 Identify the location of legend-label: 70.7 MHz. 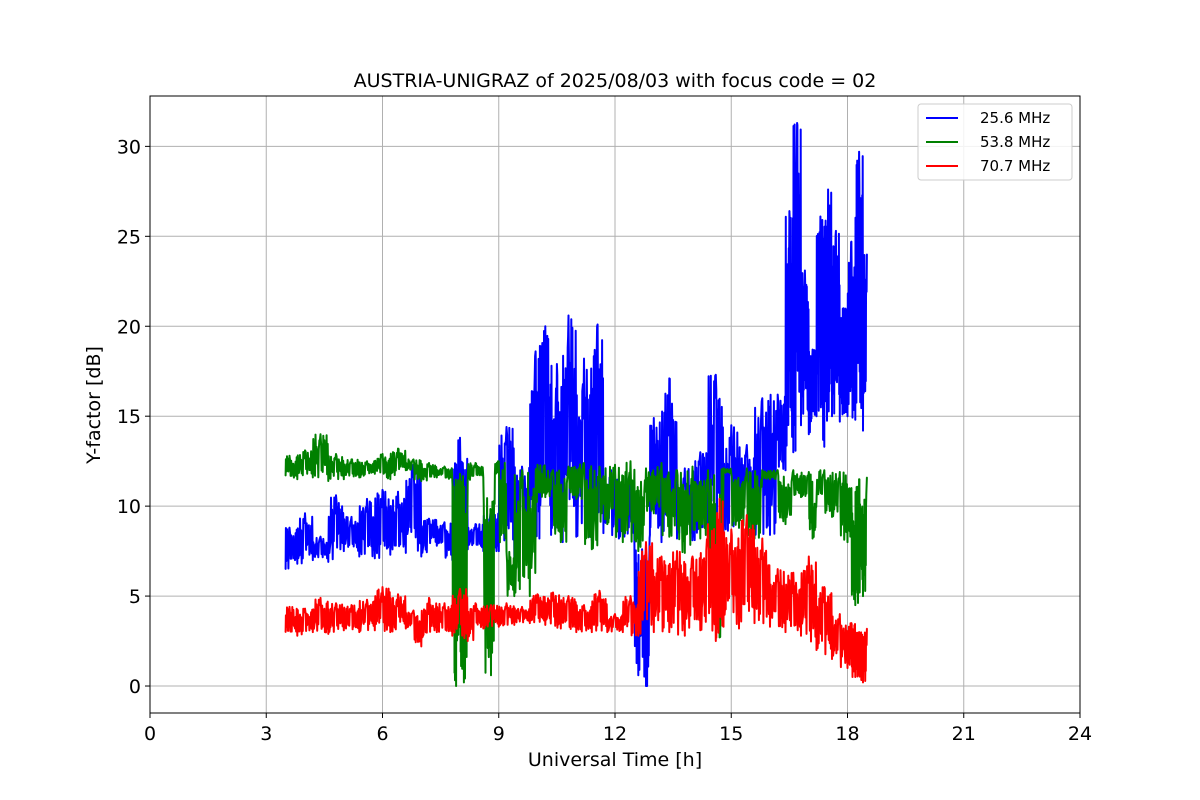
(1015, 166).